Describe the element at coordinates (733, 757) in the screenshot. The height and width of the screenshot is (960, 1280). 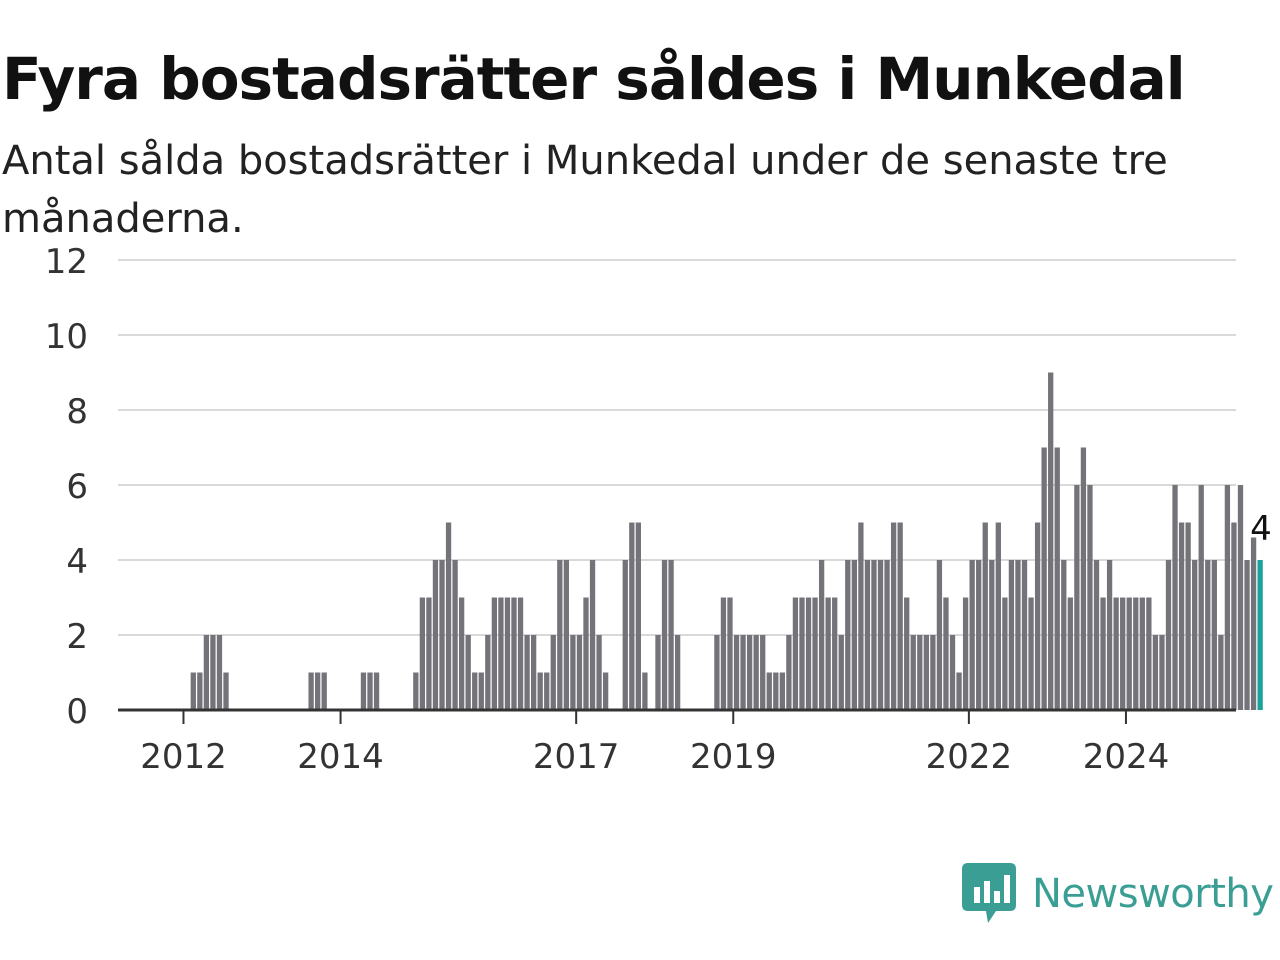
I see `x-tick-label: 2019` at that location.